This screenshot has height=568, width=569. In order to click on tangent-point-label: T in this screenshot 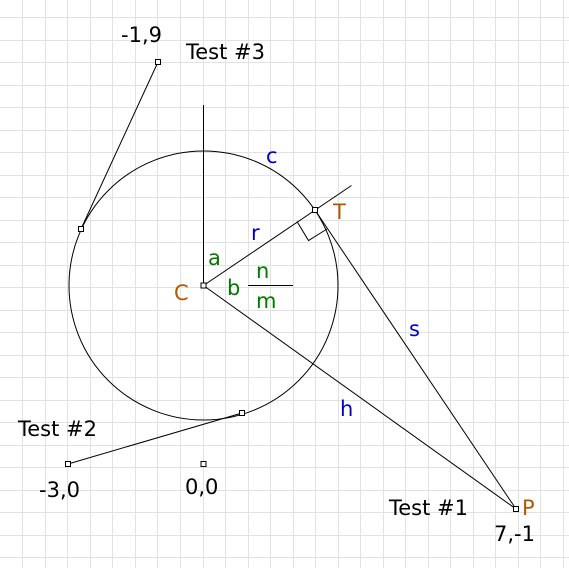, I will do `click(339, 212)`.